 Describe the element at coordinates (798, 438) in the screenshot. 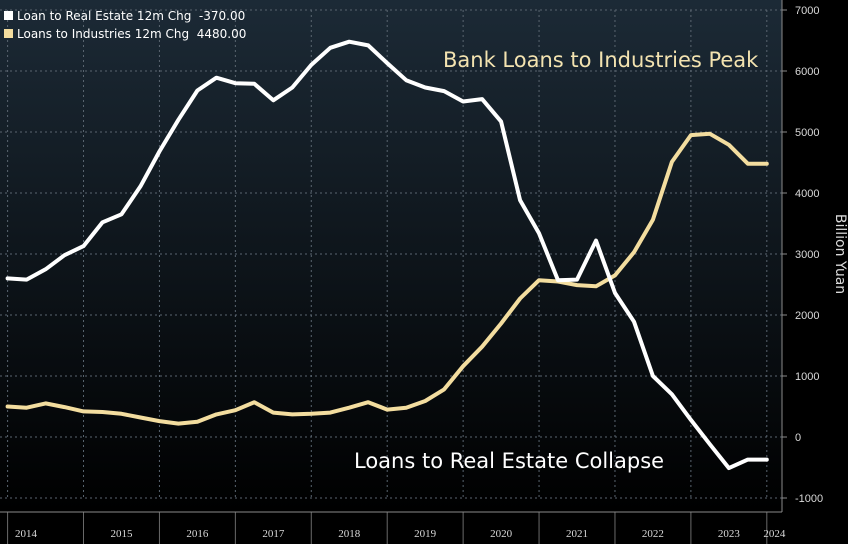

I see `y-tick-label: 0` at that location.